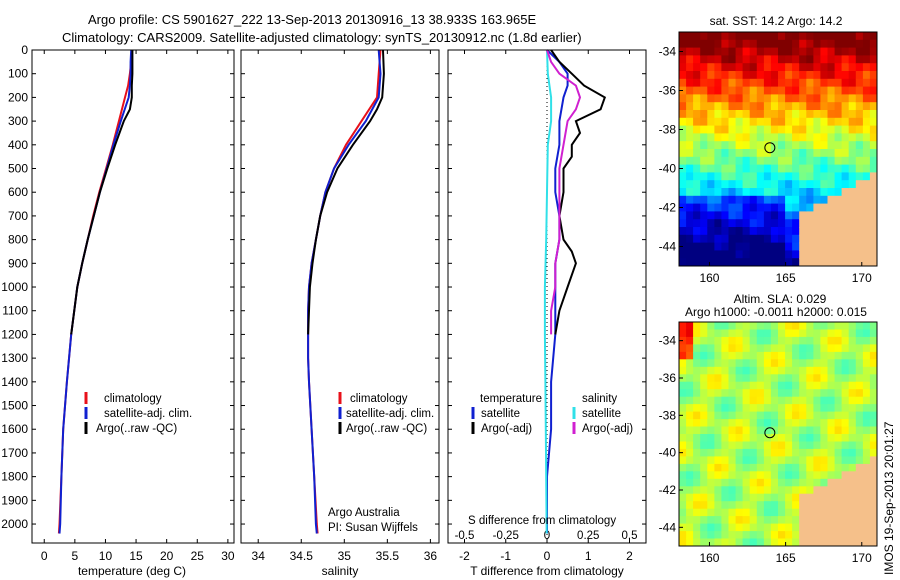  I want to click on x-tick-label: 35.5, so click(388, 556).